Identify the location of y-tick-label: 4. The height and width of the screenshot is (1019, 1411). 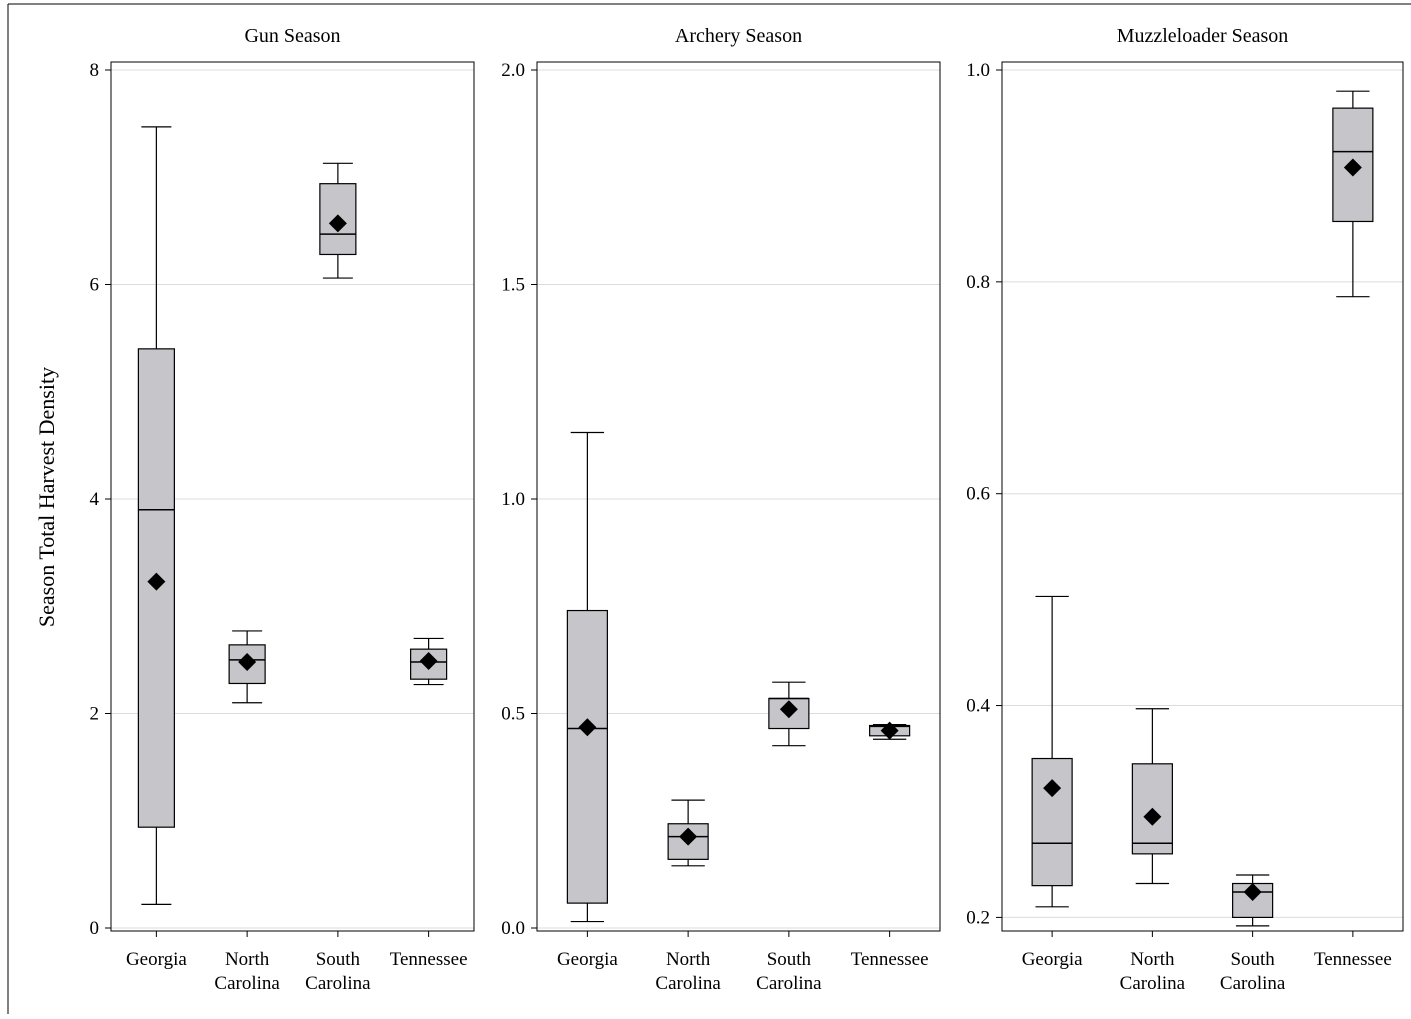
(95, 499).